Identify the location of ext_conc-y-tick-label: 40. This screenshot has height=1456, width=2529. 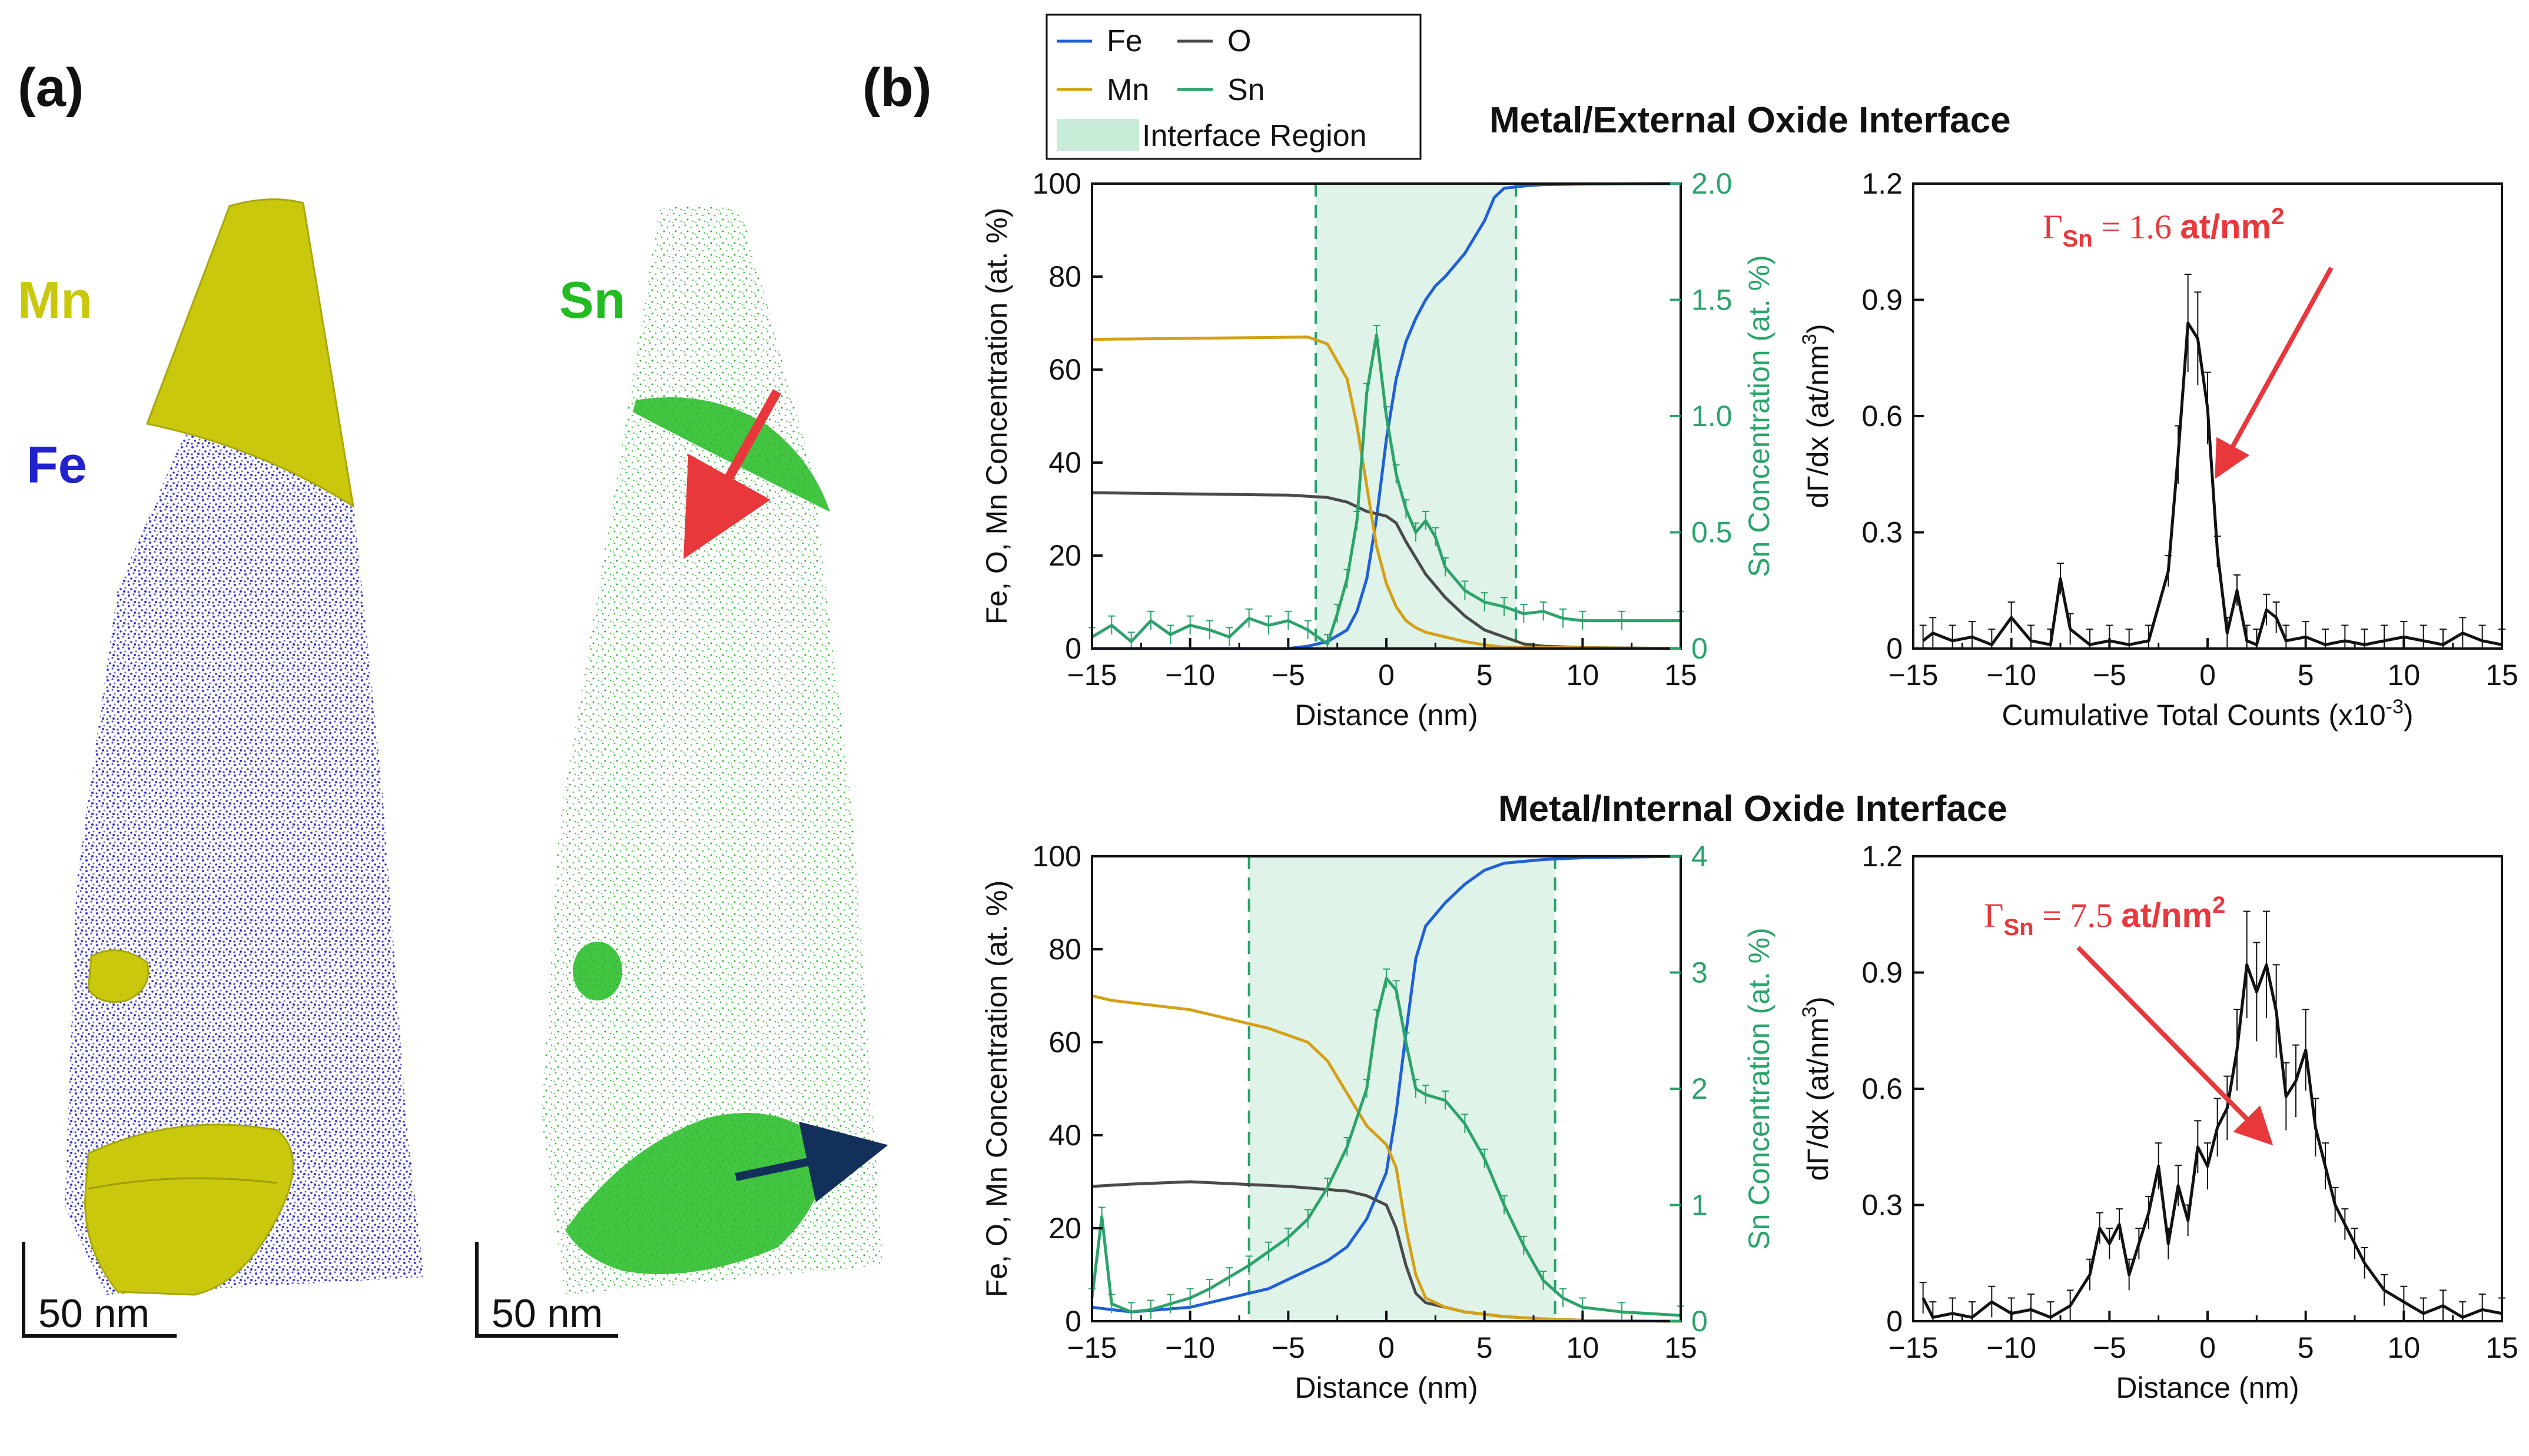
(1064, 462).